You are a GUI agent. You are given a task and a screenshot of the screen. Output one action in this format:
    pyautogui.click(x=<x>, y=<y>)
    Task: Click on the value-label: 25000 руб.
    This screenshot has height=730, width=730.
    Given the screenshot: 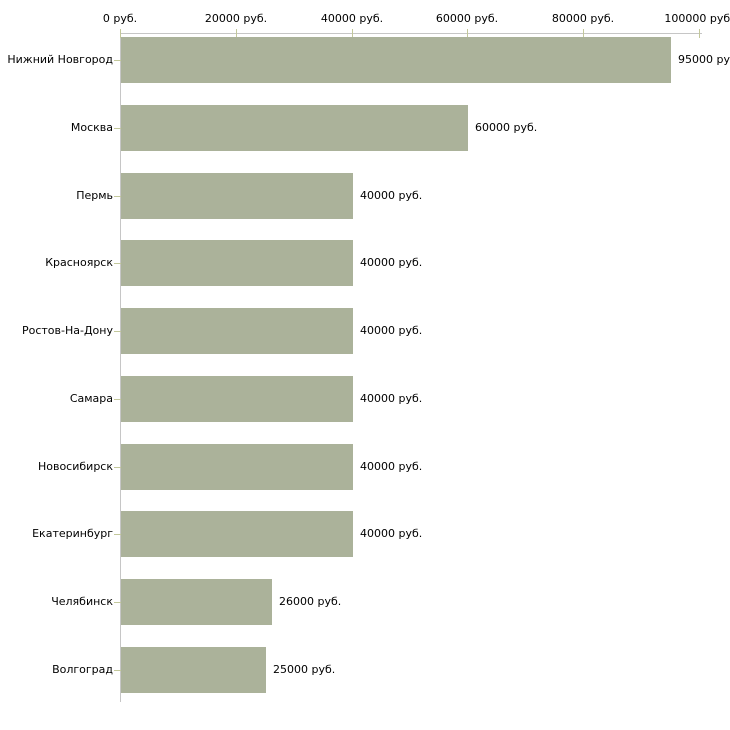 What is the action you would take?
    pyautogui.click(x=304, y=669)
    